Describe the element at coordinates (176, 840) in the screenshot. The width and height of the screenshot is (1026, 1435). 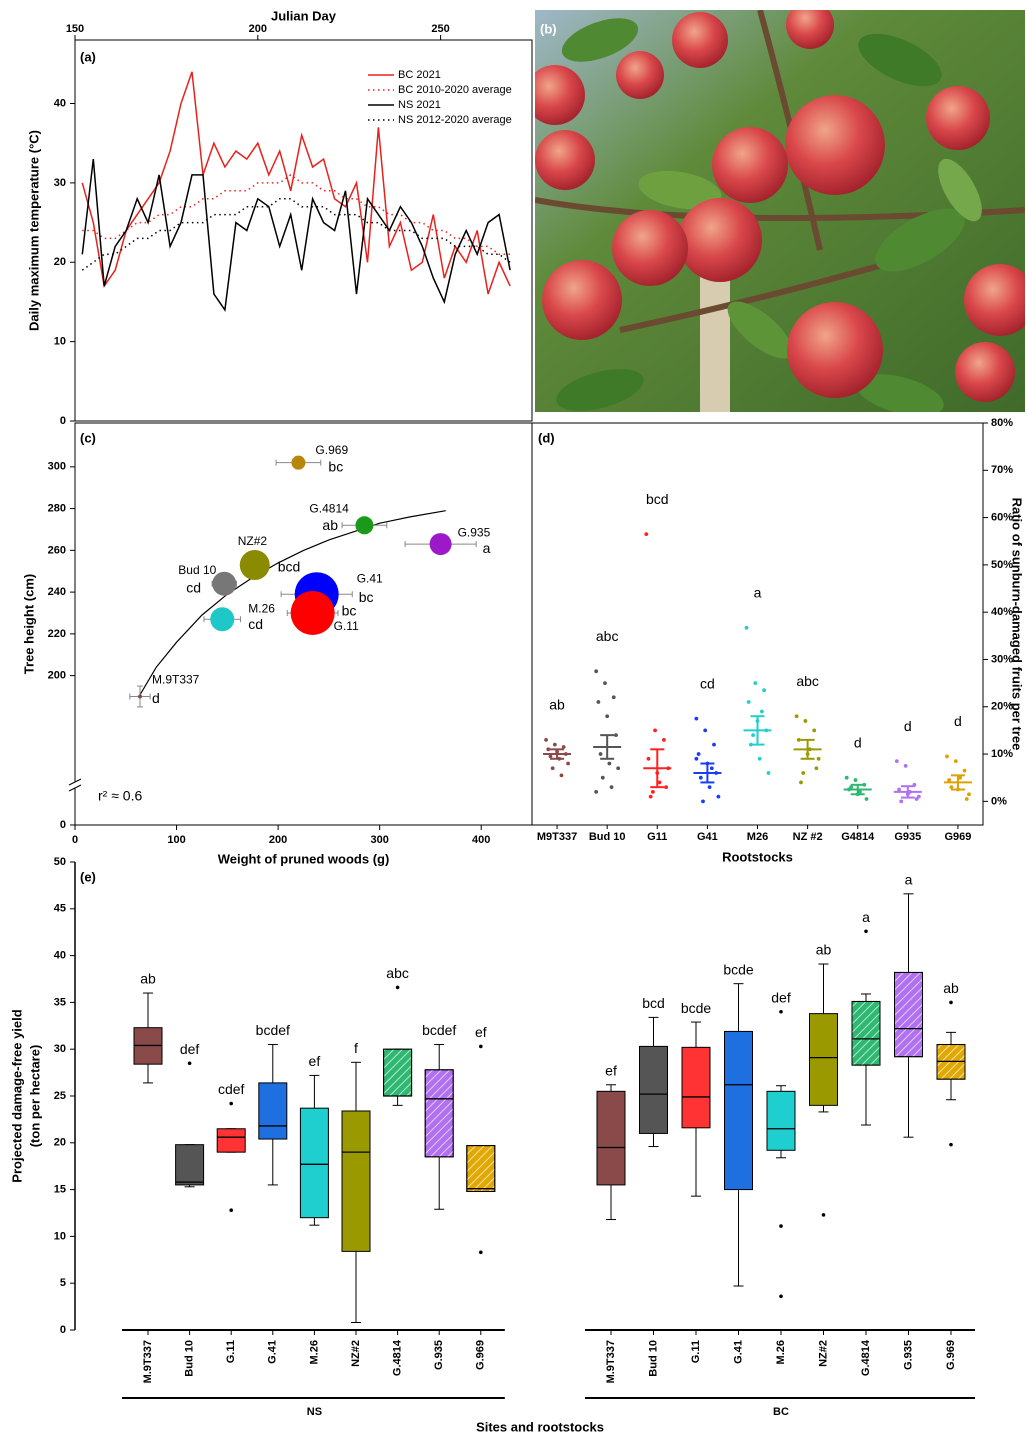
I see `x-tick-label: 100` at that location.